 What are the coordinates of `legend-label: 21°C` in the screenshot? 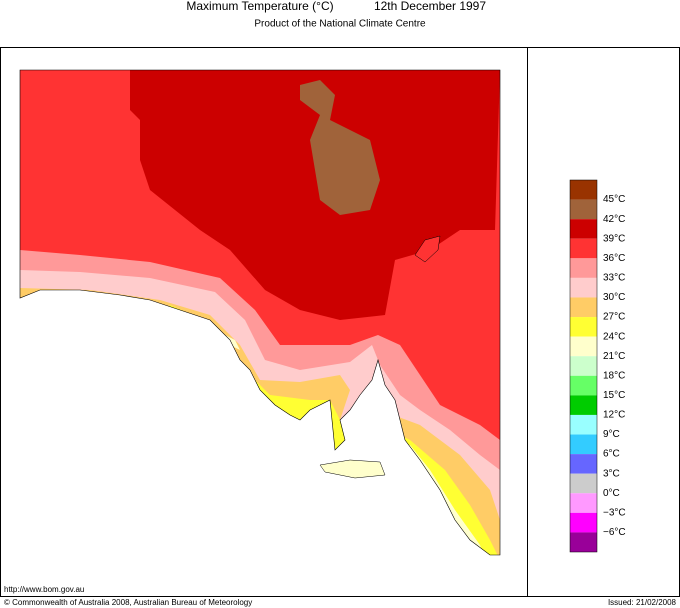 It's located at (614, 356).